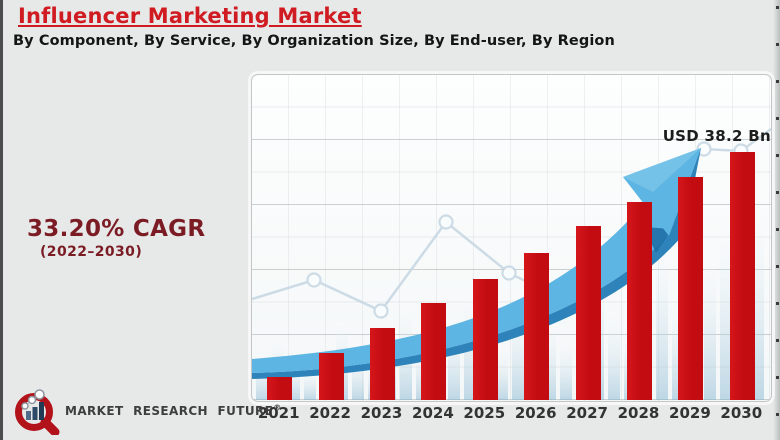  Describe the element at coordinates (331, 376) in the screenshot. I see `bar-2022` at that location.